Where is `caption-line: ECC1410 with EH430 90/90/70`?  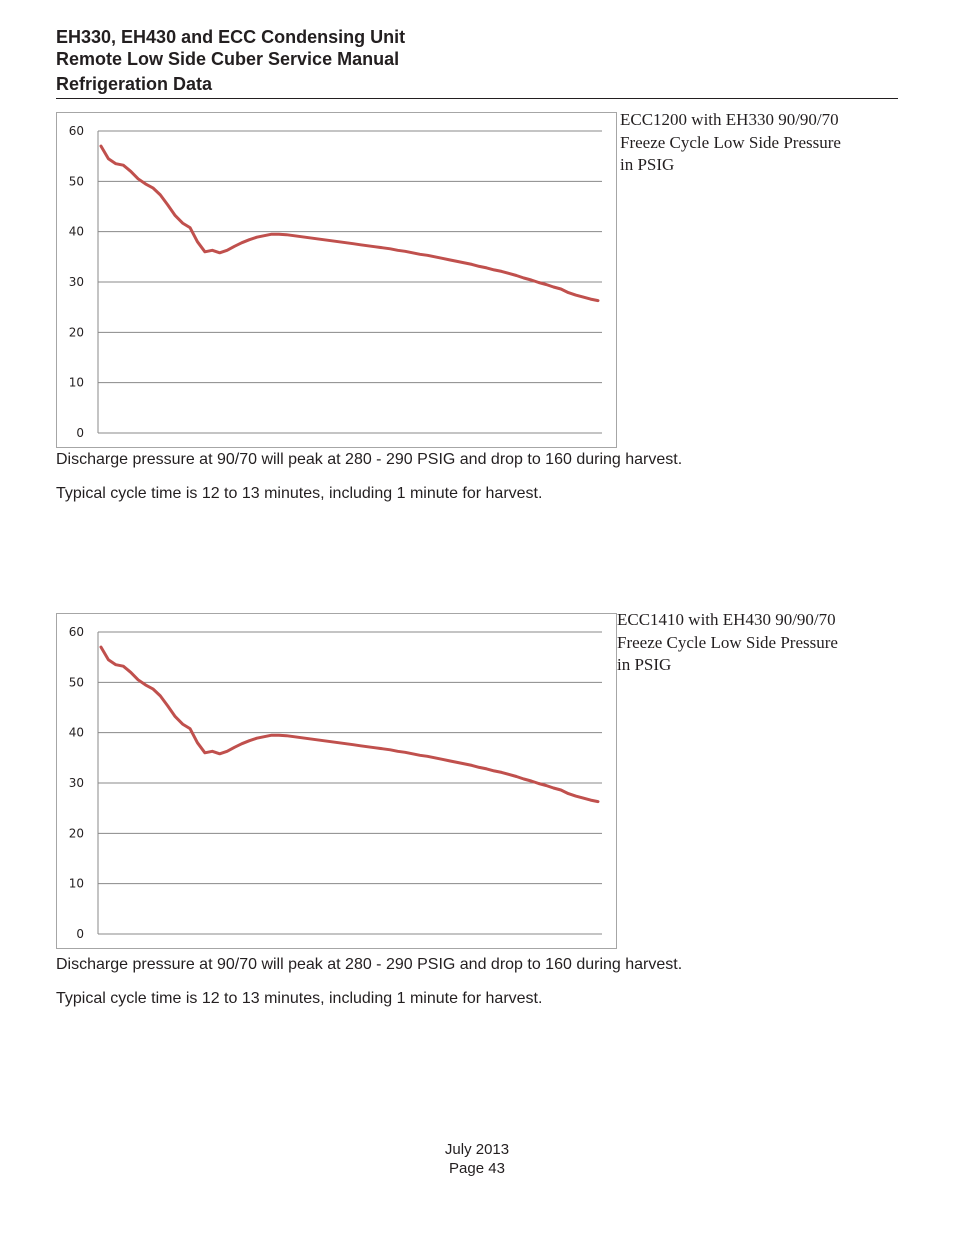 caption-line: ECC1410 with EH430 90/90/70 is located at coordinates (726, 619).